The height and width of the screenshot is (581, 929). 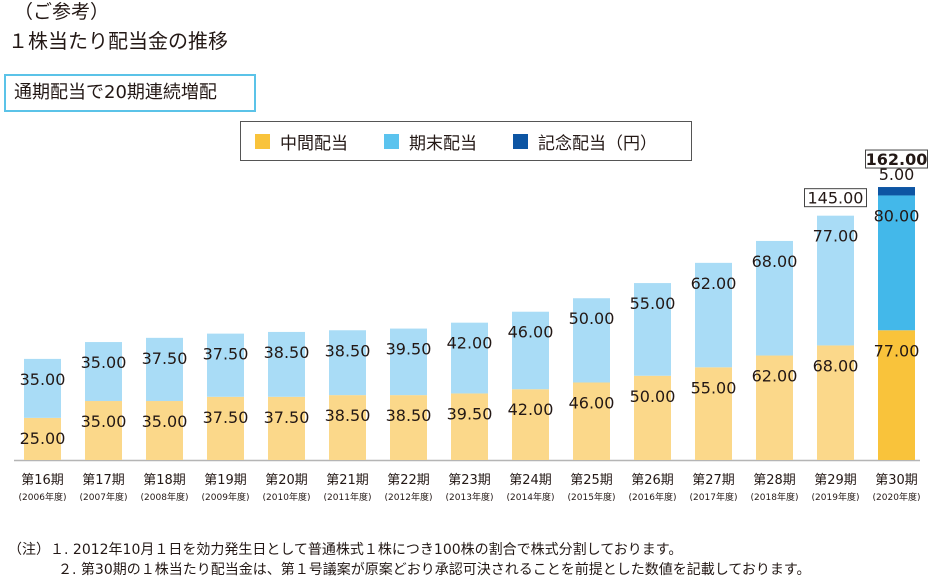 What do you see at coordinates (165, 421) in the screenshot?
I see `label-interim-2: 35.00` at bounding box center [165, 421].